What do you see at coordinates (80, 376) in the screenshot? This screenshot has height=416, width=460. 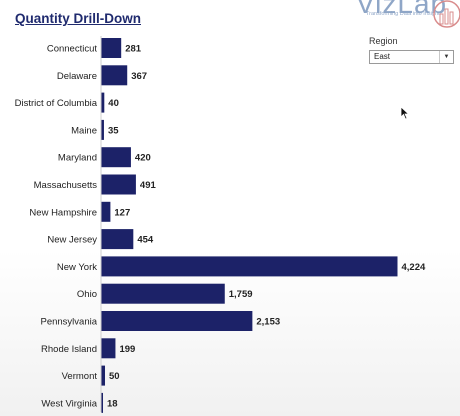 I see `category-label: Vermont` at bounding box center [80, 376].